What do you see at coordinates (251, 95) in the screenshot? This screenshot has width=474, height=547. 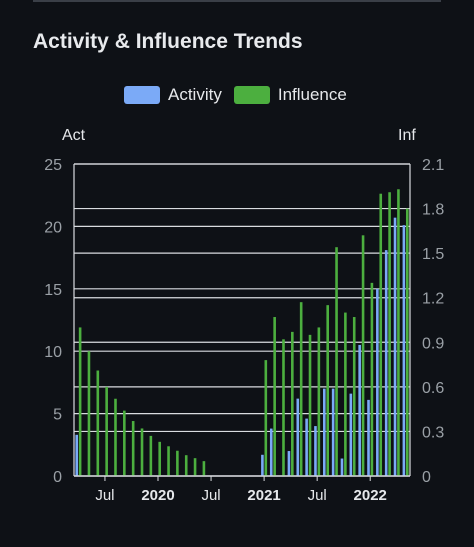 I see `legend-swatch-influence` at bounding box center [251, 95].